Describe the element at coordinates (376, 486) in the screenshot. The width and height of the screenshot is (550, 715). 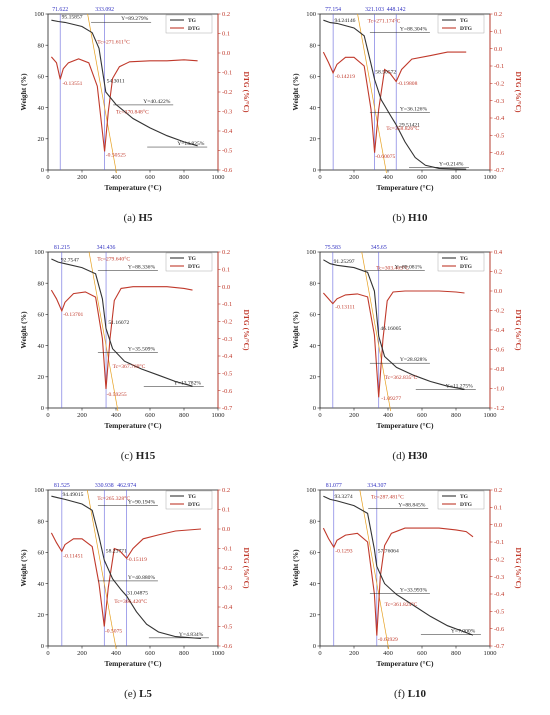
I see `vline-label: 334.307` at that location.